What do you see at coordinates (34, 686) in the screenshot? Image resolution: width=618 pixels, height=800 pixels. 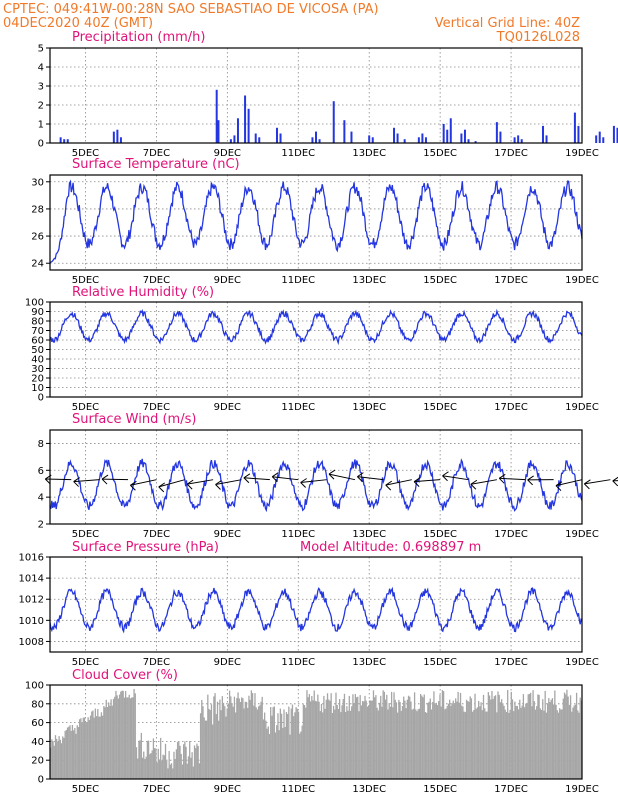 I see `y-tick-label: 100` at bounding box center [34, 686].